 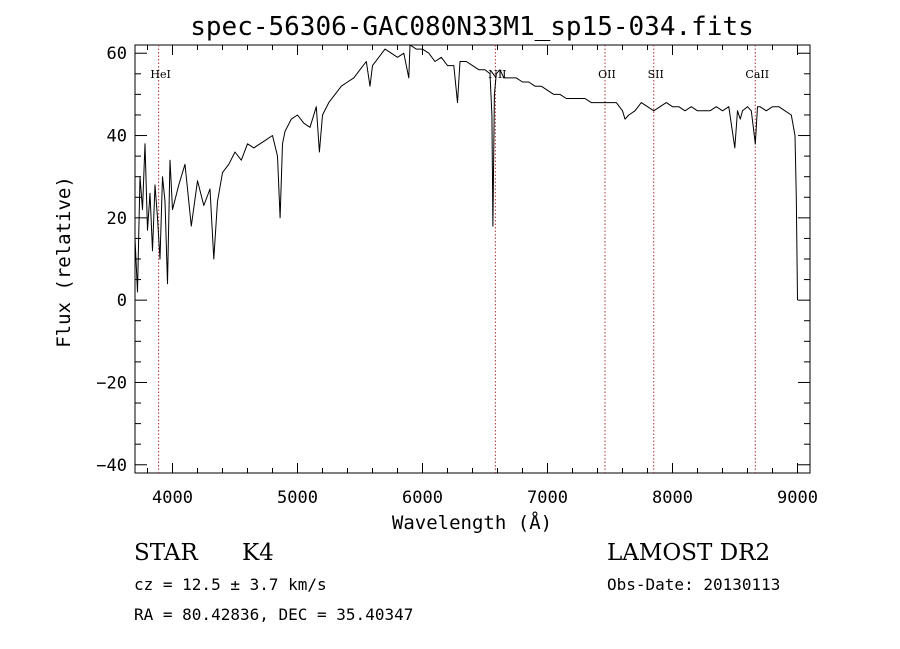 I want to click on y-tick-label: 60, so click(x=117, y=54).